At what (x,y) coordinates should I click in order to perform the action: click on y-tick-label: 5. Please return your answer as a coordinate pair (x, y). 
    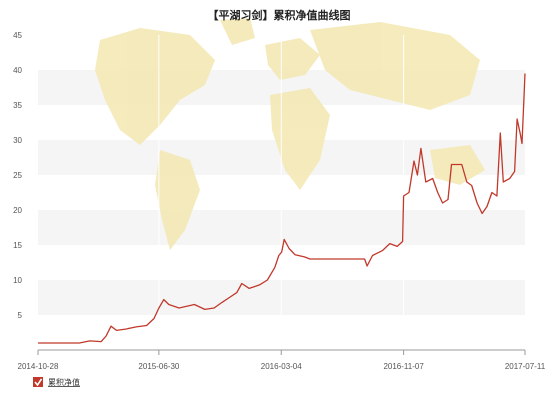
    Looking at the image, I should click on (20, 315).